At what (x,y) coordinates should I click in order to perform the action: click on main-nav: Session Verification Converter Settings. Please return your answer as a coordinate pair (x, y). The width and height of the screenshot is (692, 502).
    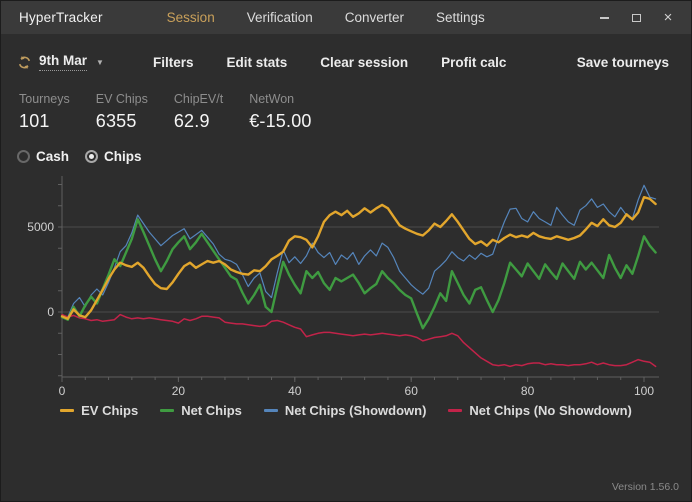
    Looking at the image, I should click on (326, 17).